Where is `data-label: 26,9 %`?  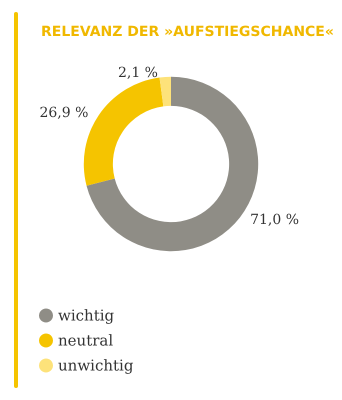
data-label: 26,9 % is located at coordinates (63, 112).